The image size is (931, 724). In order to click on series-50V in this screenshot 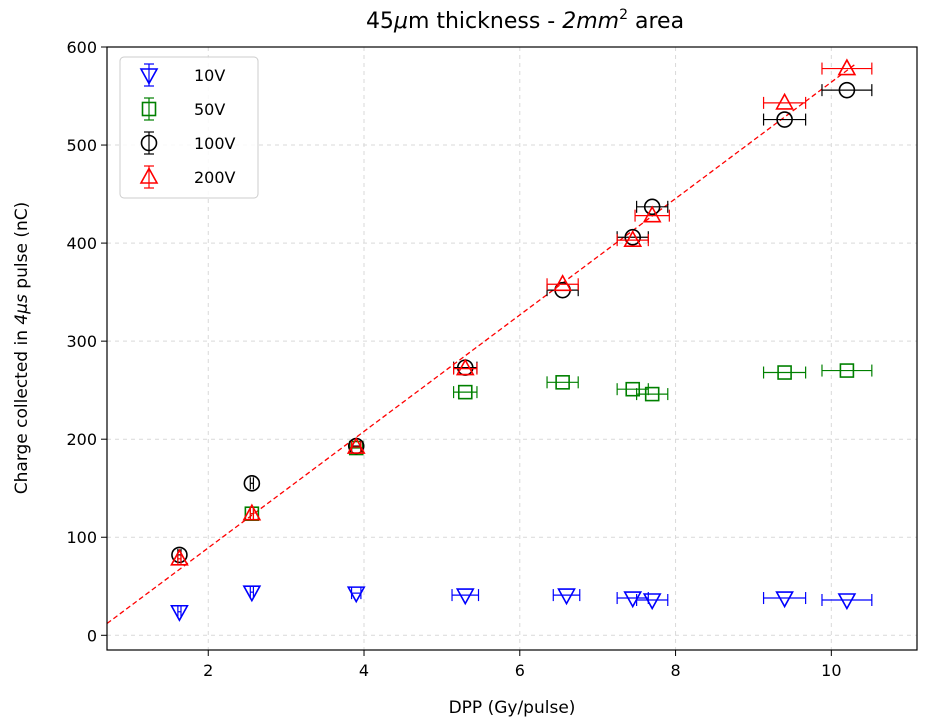, I will do `click(558, 442)`.